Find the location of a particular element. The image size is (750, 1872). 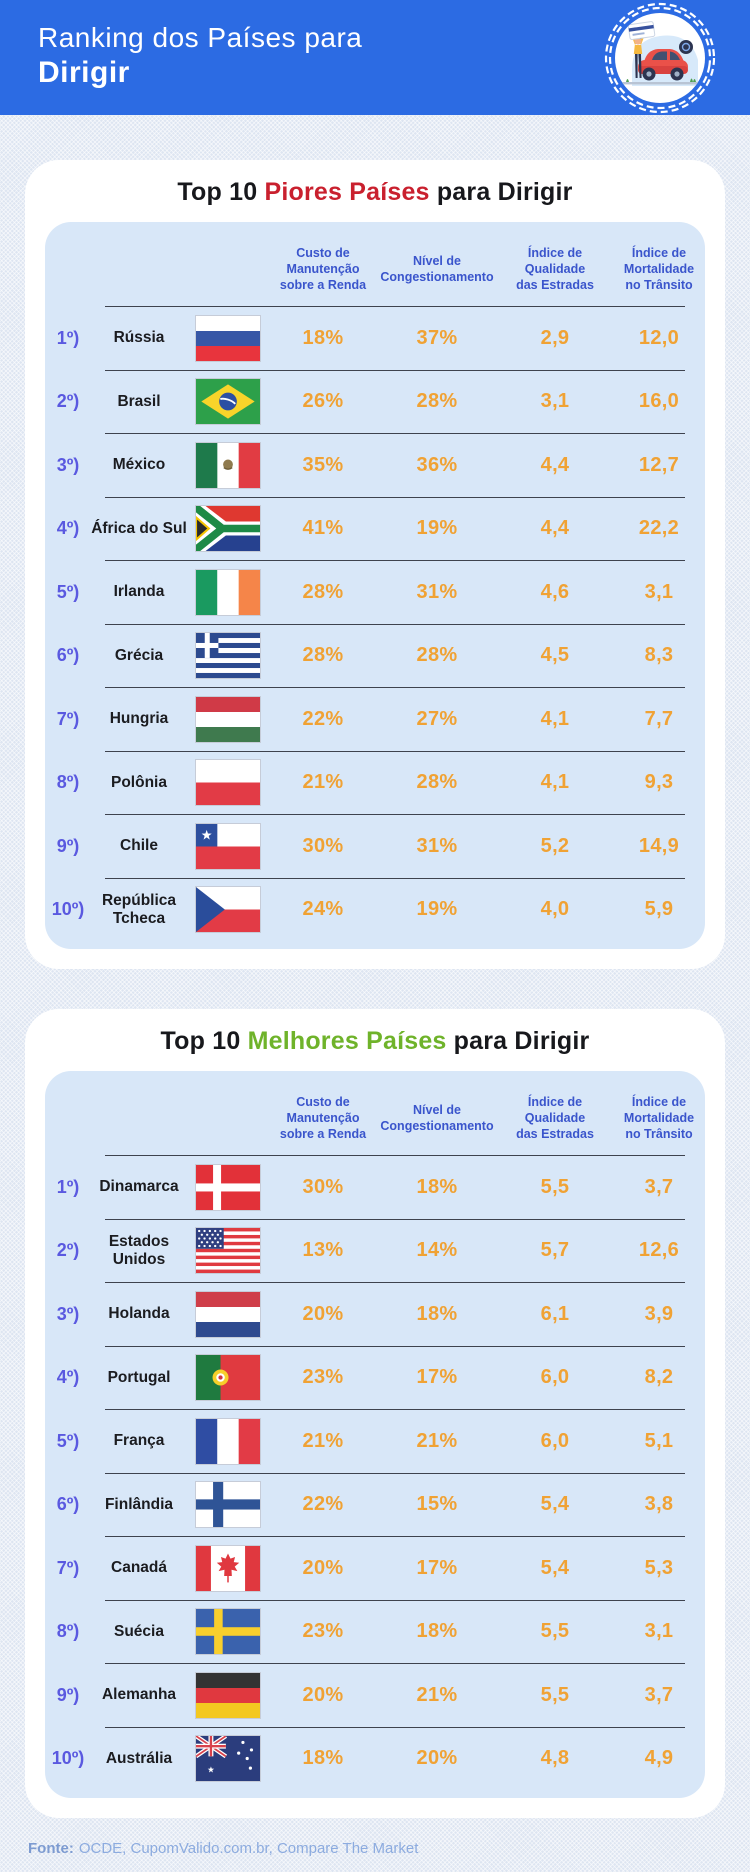

table-row: 2º) Brasil 26% 28% 3,1 16,0 is located at coordinates (375, 402).